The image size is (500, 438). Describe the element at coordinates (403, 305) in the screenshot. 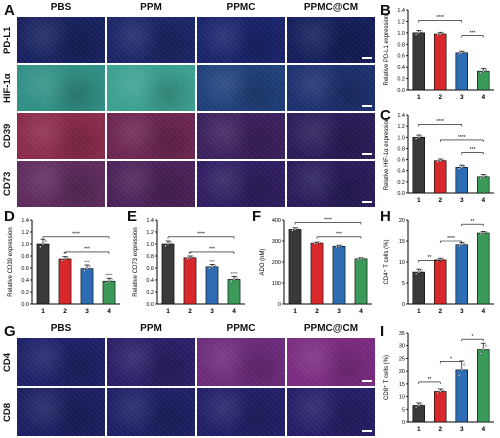

I see `y-tick-label: 0` at that location.